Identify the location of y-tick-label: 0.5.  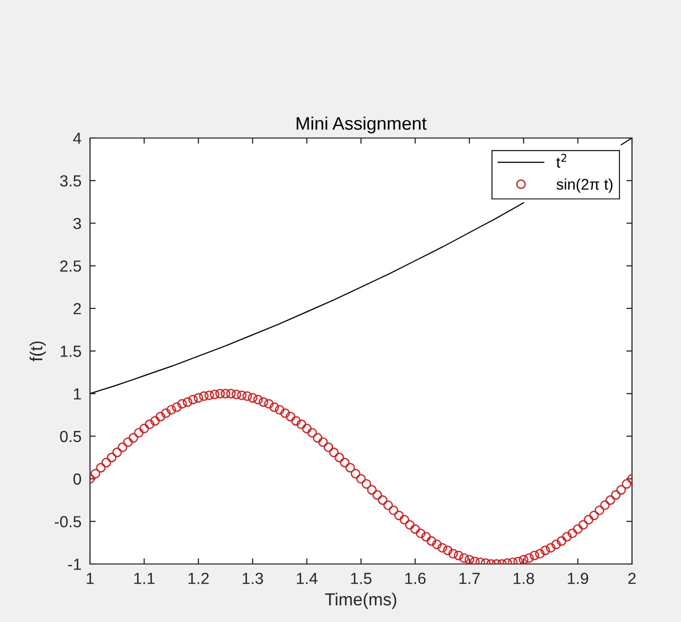
(70, 436).